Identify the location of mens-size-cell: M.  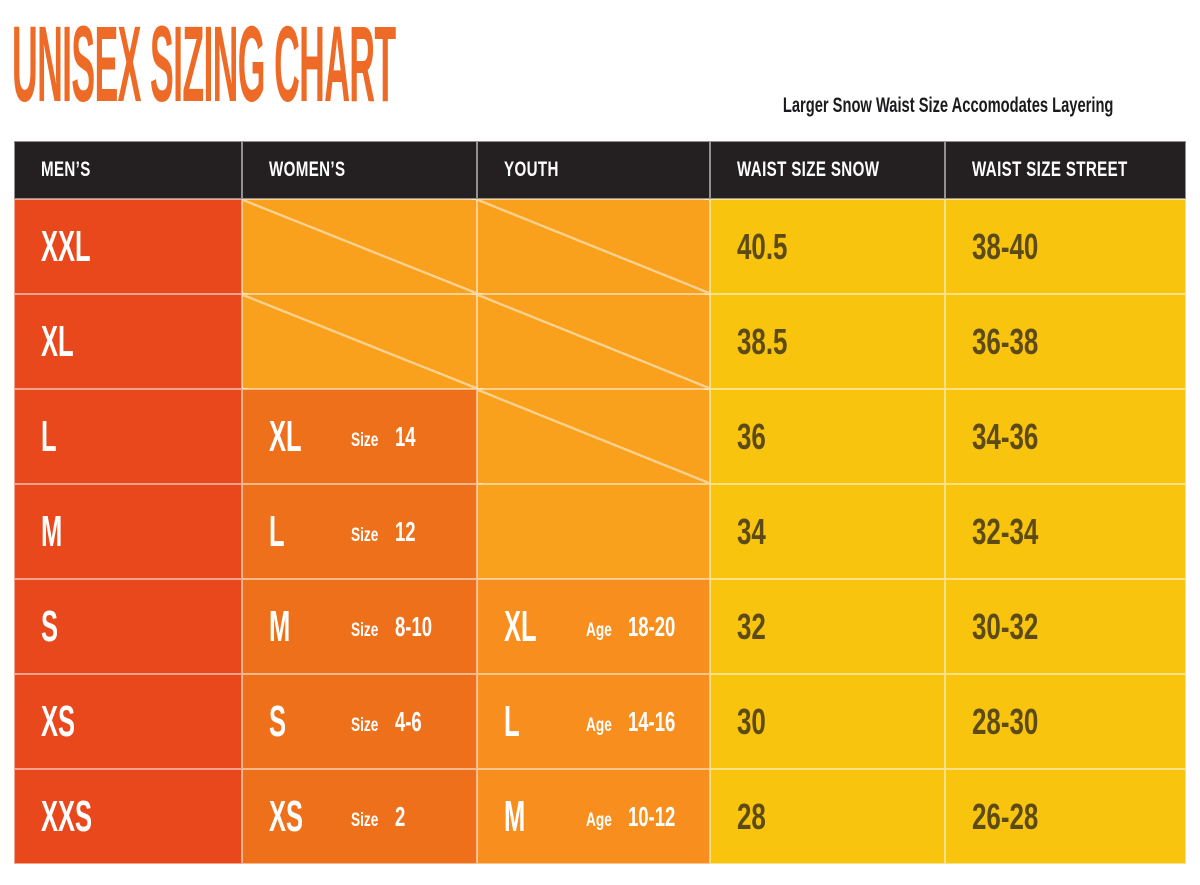
(128, 531).